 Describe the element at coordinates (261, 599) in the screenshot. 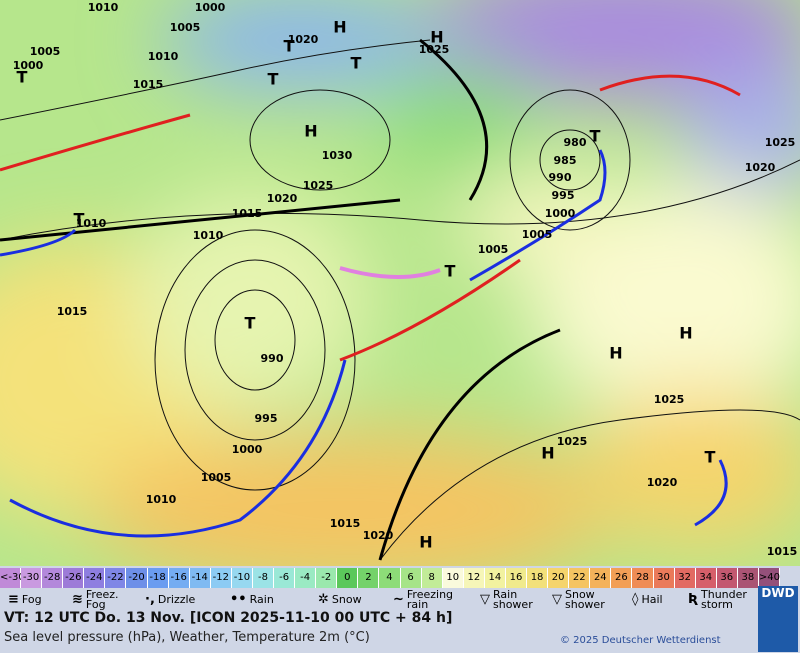

I see `legend-label: Rain` at that location.